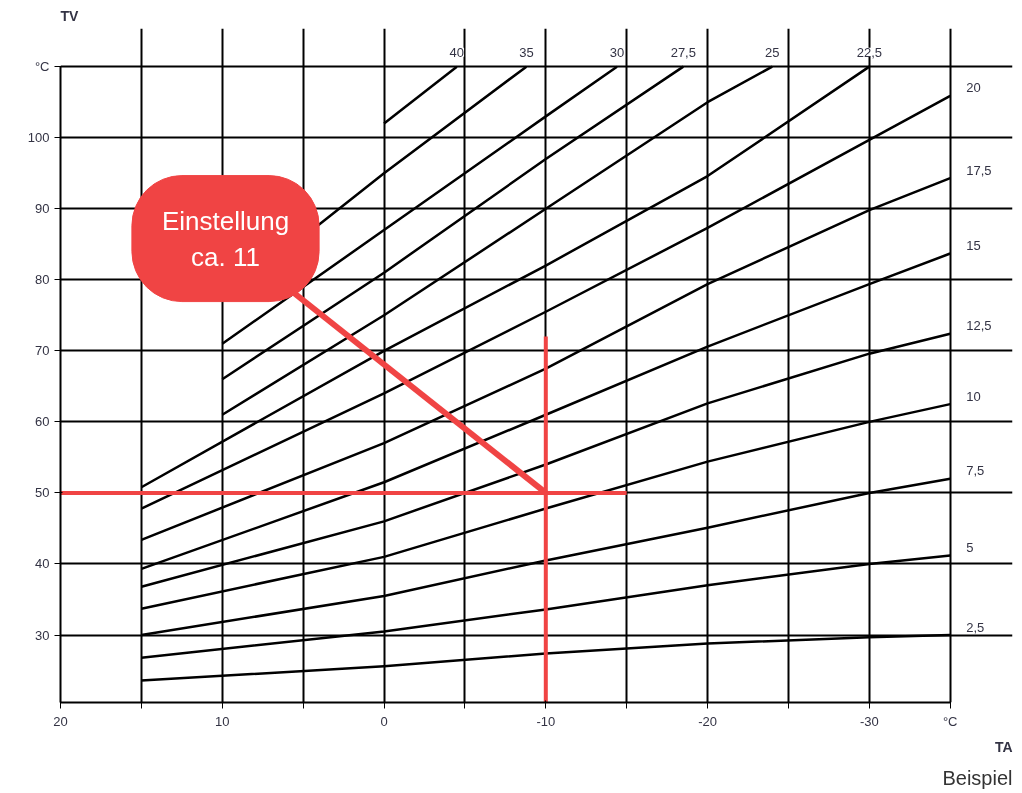 The image size is (1022, 793). What do you see at coordinates (683, 52) in the screenshot?
I see `series-label: 27,5` at bounding box center [683, 52].